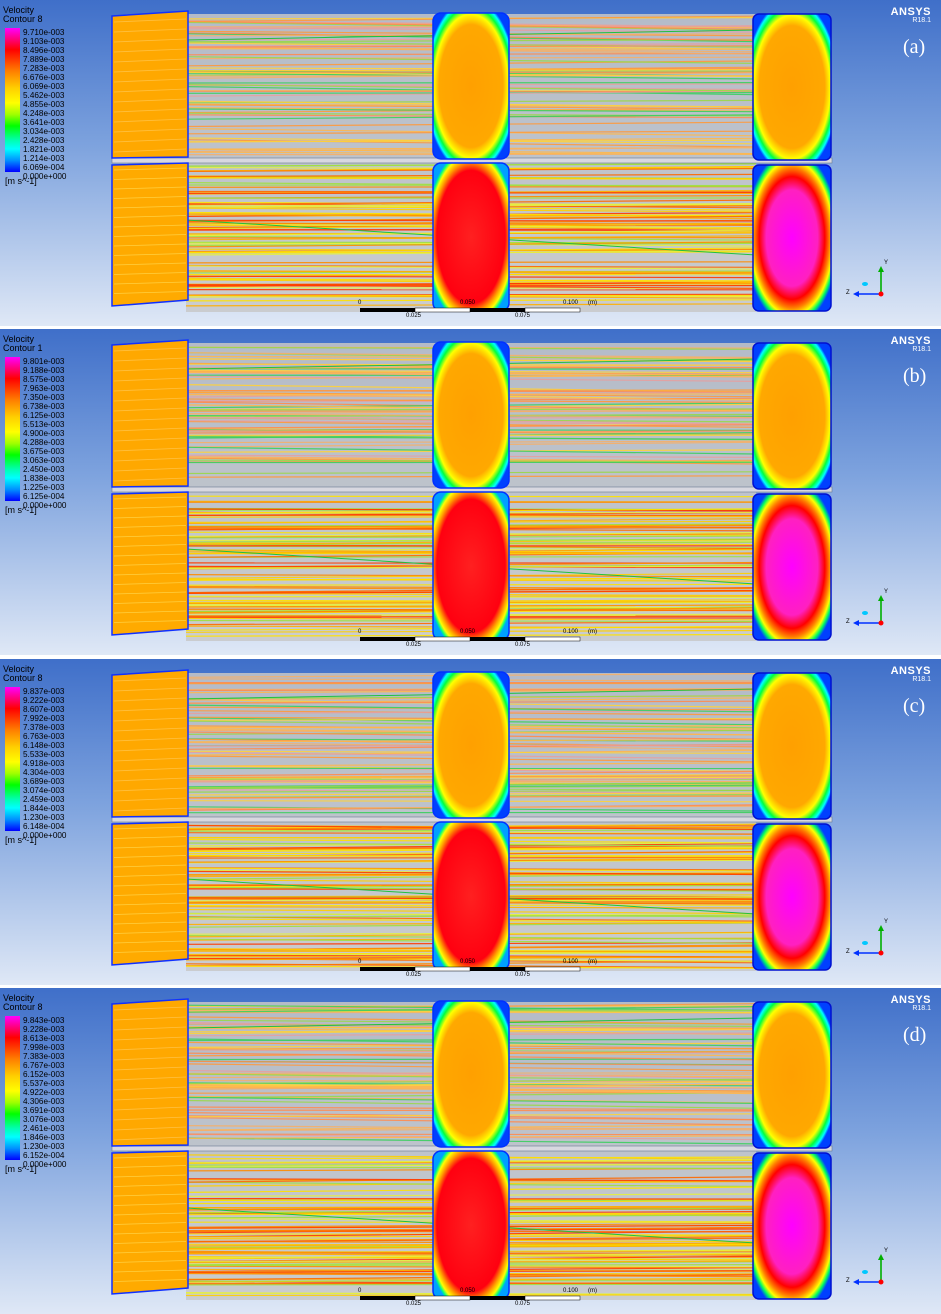 The width and height of the screenshot is (941, 1314). What do you see at coordinates (914, 47) in the screenshot?
I see `panel-label: (a)` at bounding box center [914, 47].